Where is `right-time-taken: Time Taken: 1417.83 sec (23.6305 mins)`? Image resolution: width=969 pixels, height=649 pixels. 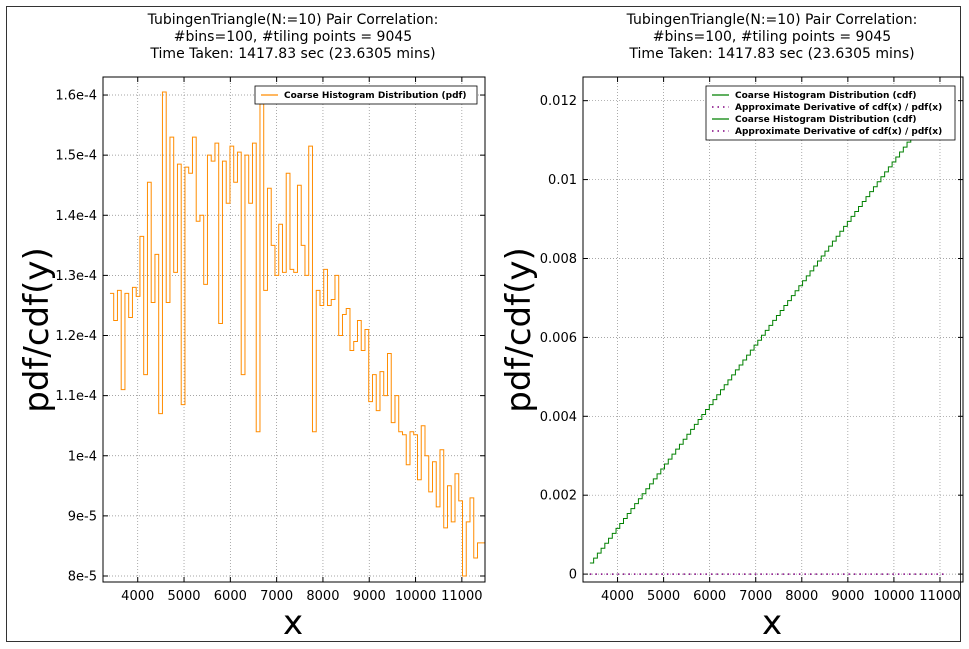 right-time-taken: Time Taken: 1417.83 sec (23.6305 mins) is located at coordinates (771, 54).